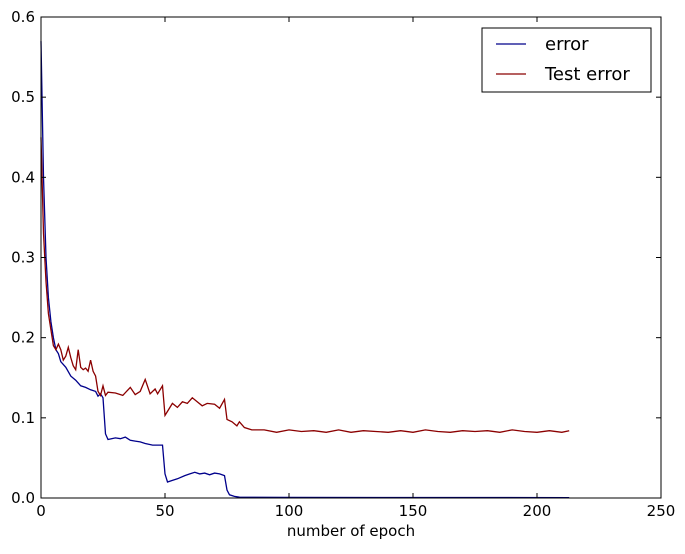 The image size is (685, 554). Describe the element at coordinates (23, 338) in the screenshot. I see `y-tick-label: 0.2` at that location.